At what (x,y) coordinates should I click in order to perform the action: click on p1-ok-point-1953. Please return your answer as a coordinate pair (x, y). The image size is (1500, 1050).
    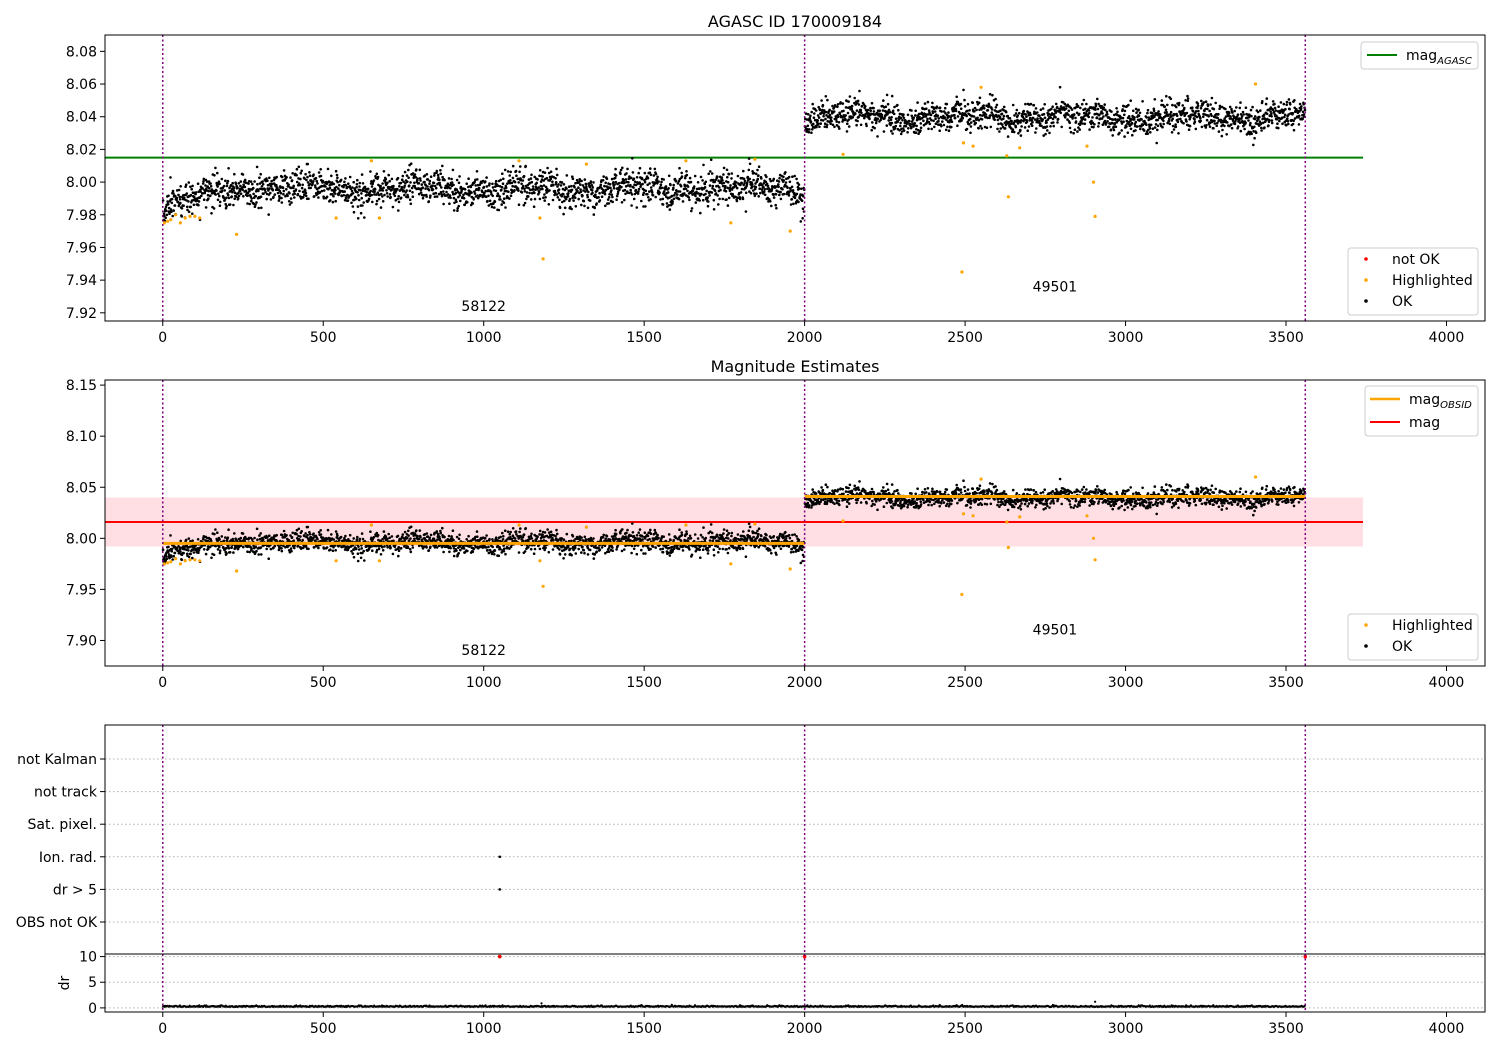
    Looking at the image, I should click on (790, 182).